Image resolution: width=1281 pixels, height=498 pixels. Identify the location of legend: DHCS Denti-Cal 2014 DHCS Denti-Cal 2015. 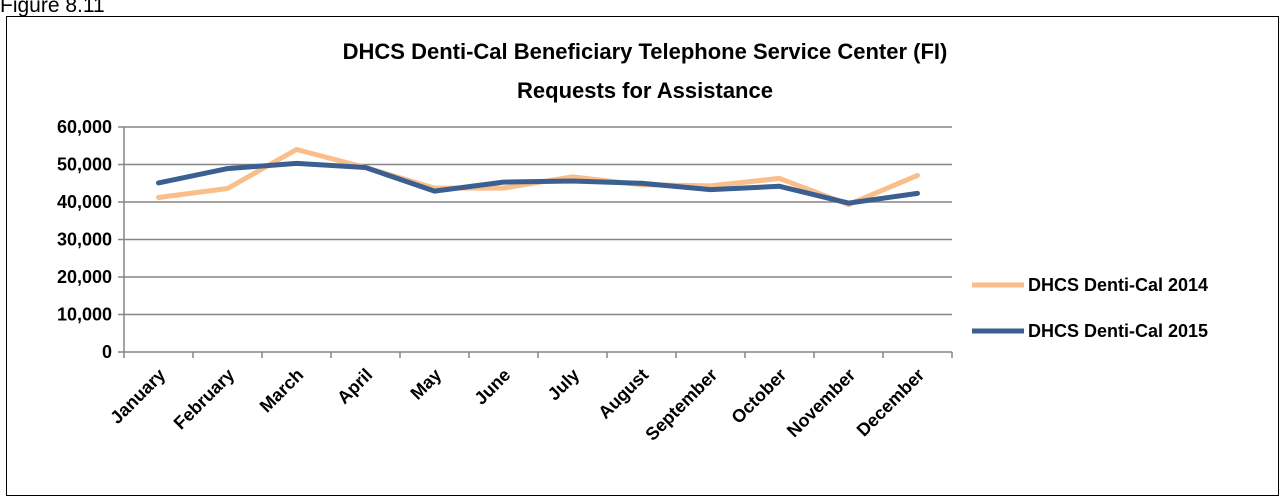
(1090, 308).